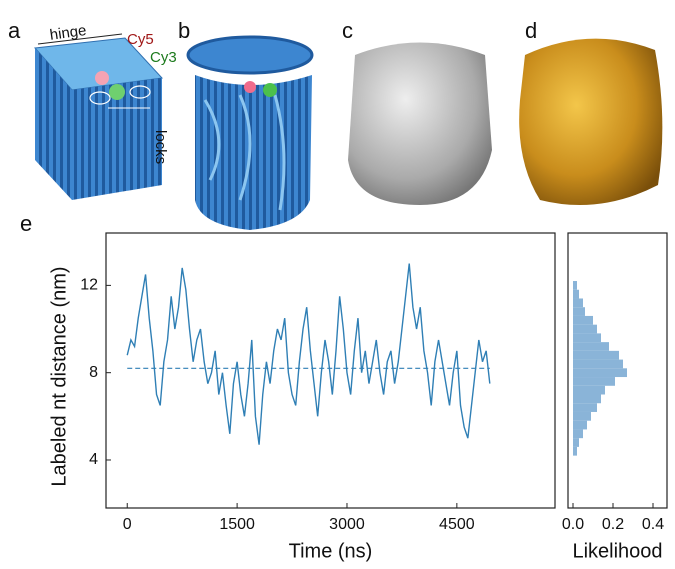  What do you see at coordinates (89, 285) in the screenshot?
I see `y-tick-label: 12` at bounding box center [89, 285].